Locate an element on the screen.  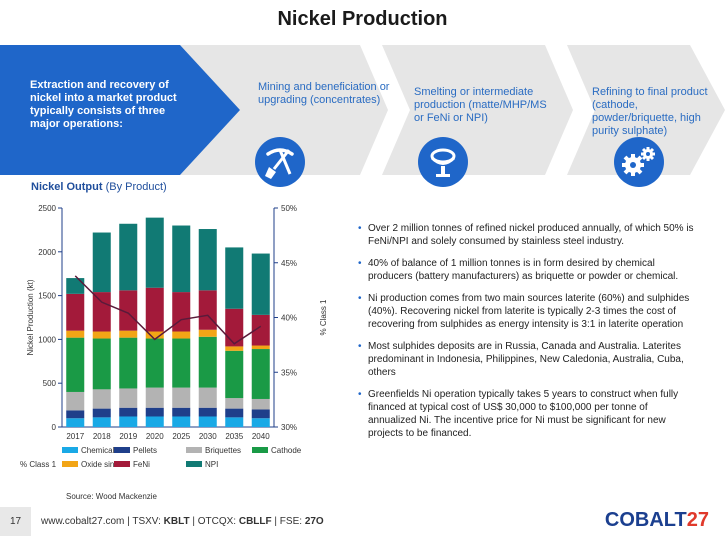
y2-axis-title: % Class 1 is located at coordinates (323, 317).